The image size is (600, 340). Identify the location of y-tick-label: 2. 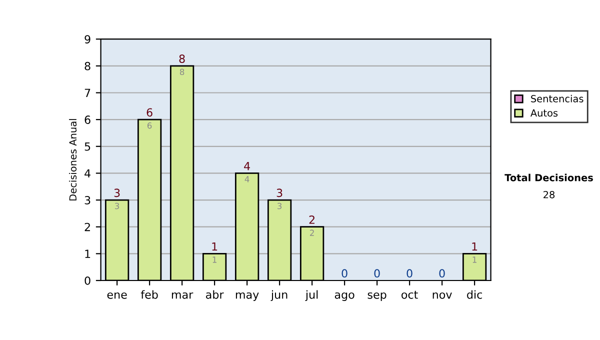
(87, 227).